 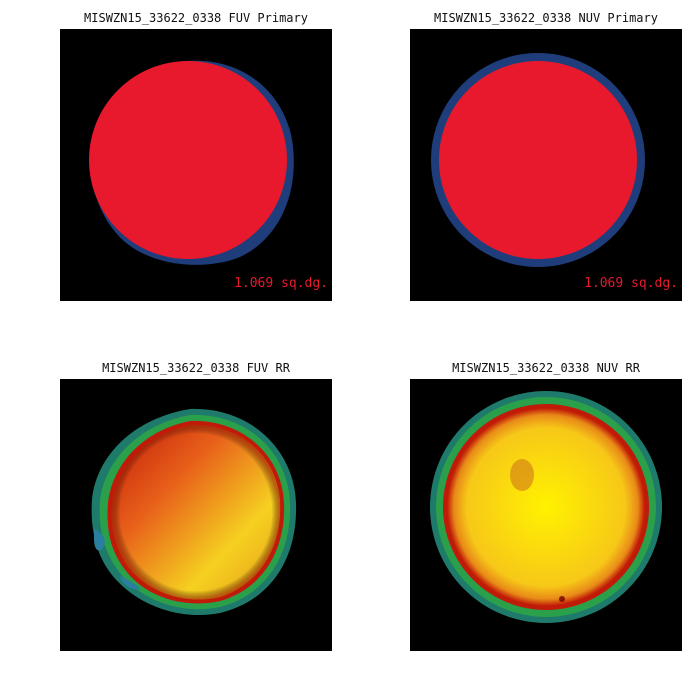 What do you see at coordinates (196, 18) in the screenshot?
I see `fuv-primary-title: MISWZN15_33622_0338 FUV Primary` at bounding box center [196, 18].